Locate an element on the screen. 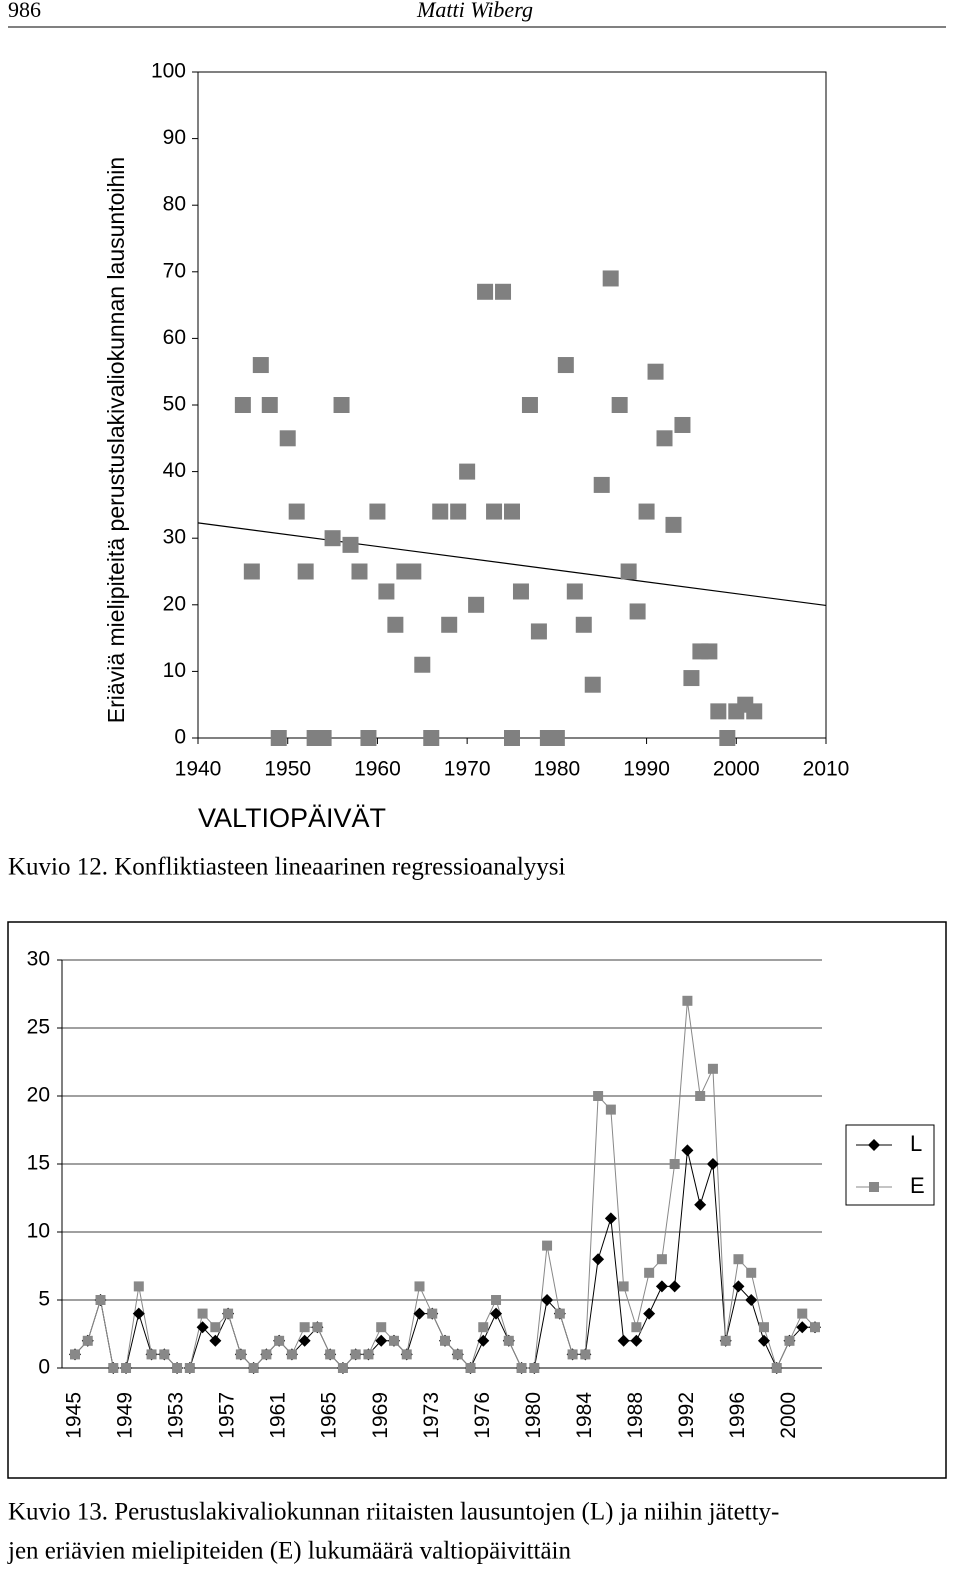 The width and height of the screenshot is (960, 1582). x-tick-label: 2010 is located at coordinates (826, 769).